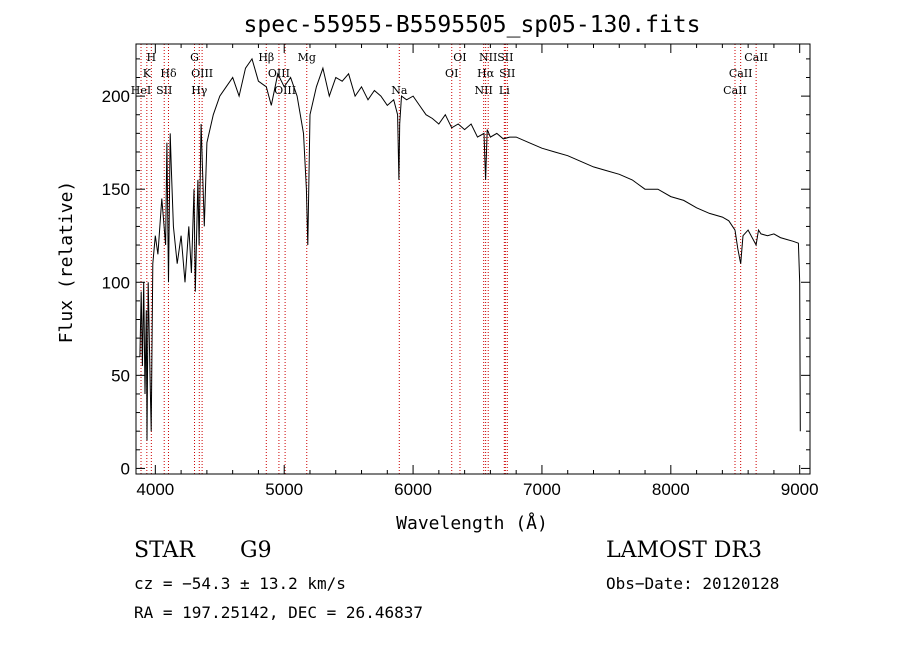 This screenshot has height=649, width=900. I want to click on x-tick-label: 9000, so click(800, 489).